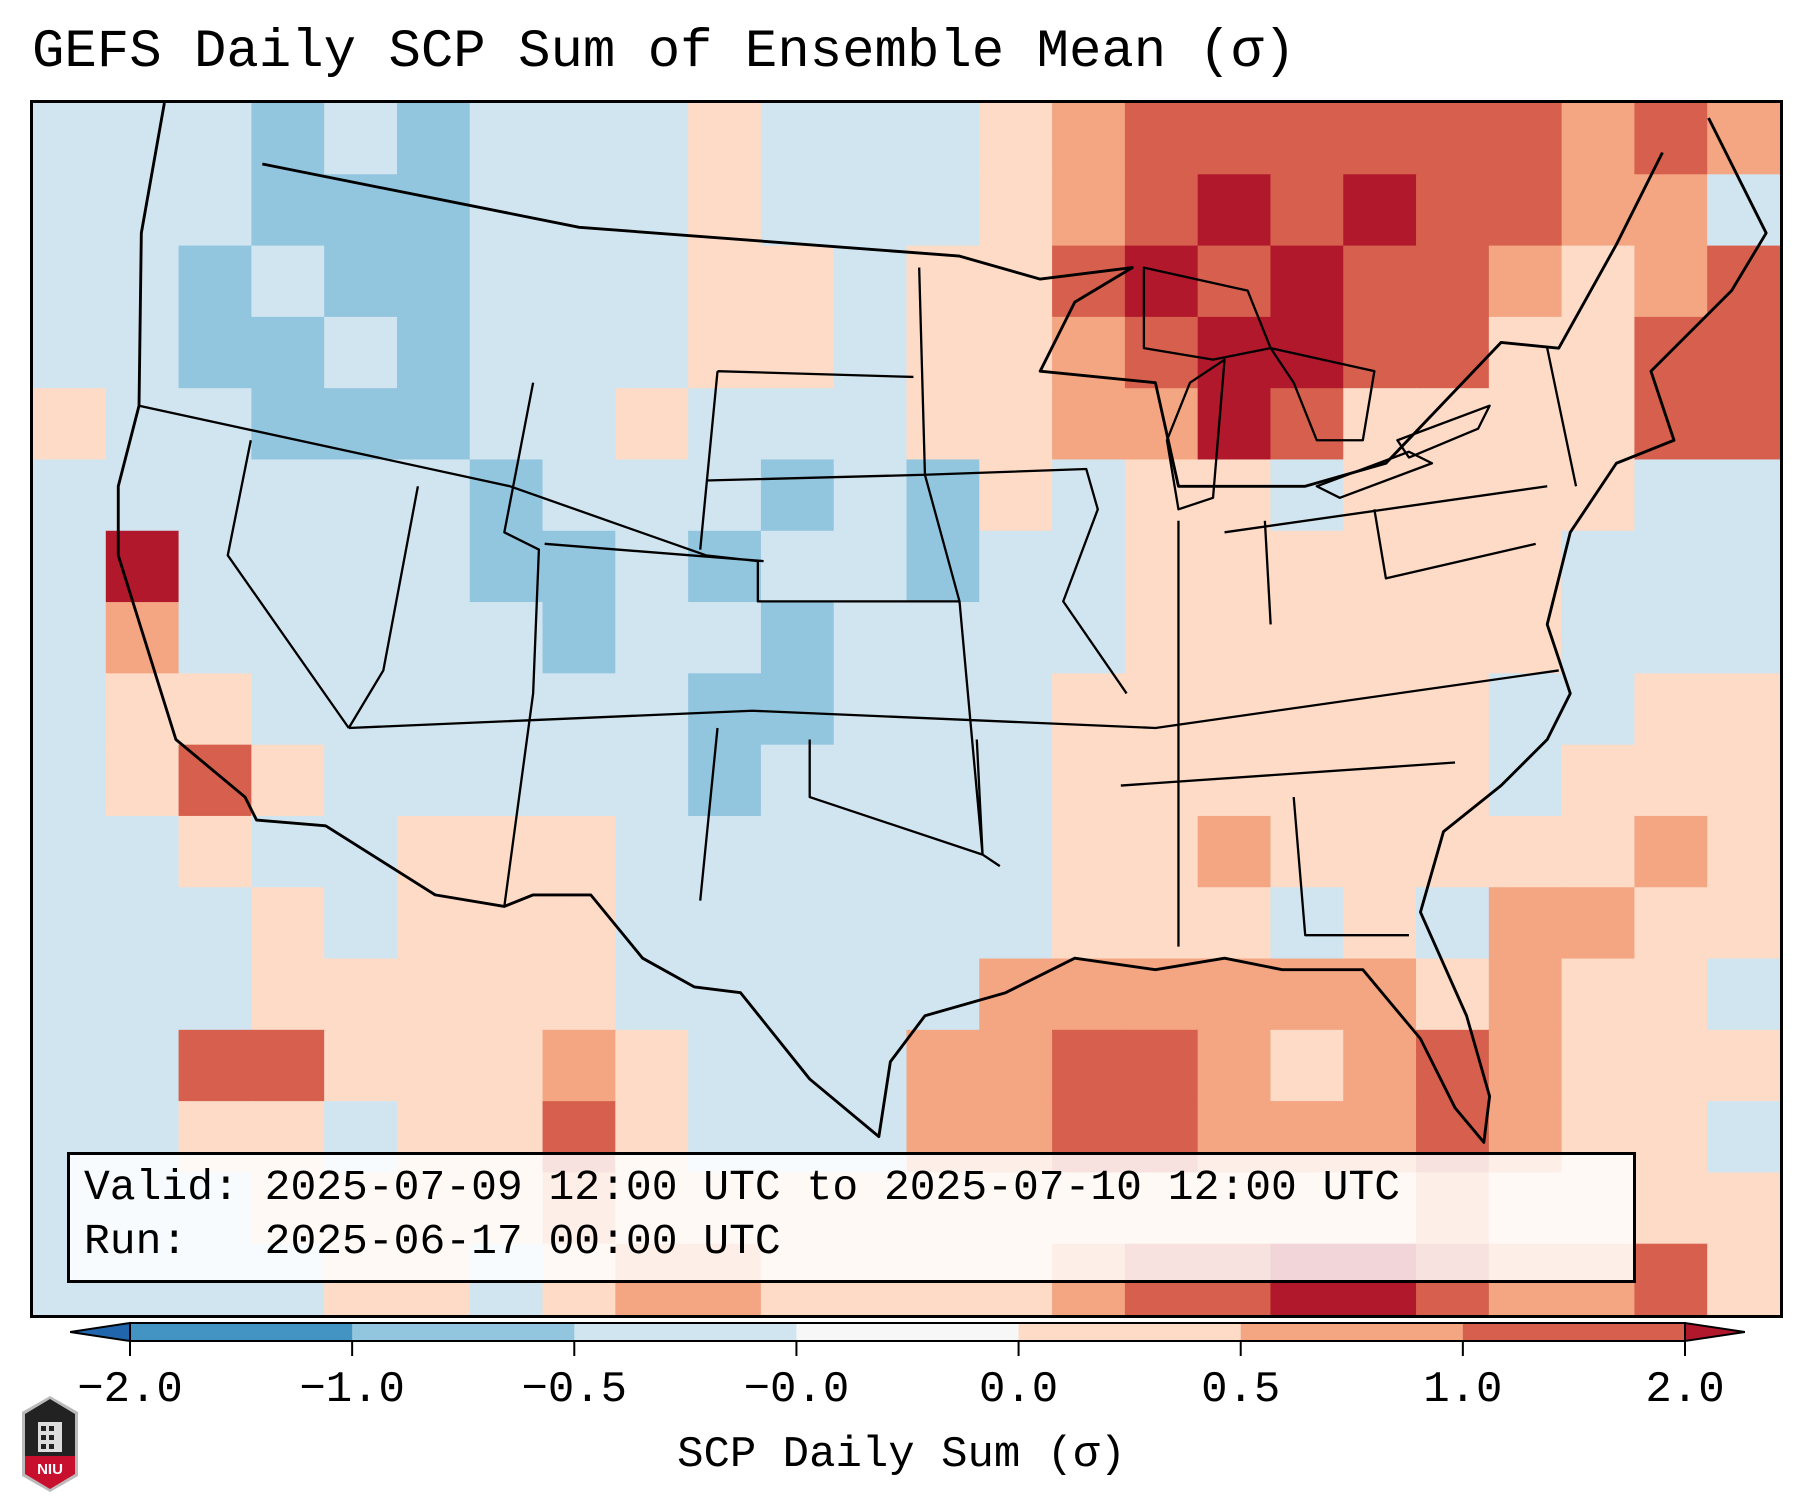 The width and height of the screenshot is (1803, 1506). I want to click on colorbar-tick-label: 2.0, so click(1685, 1390).